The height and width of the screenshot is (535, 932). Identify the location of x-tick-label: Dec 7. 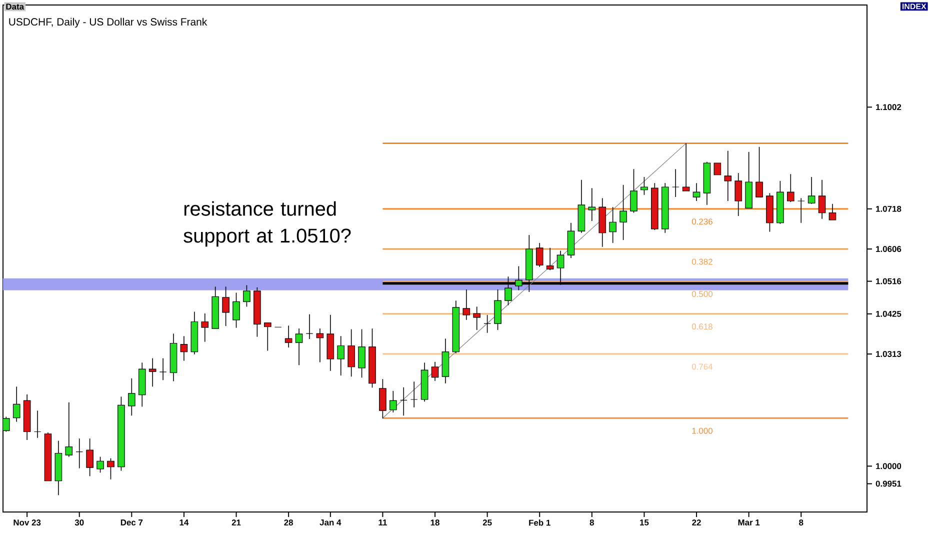
(131, 523).